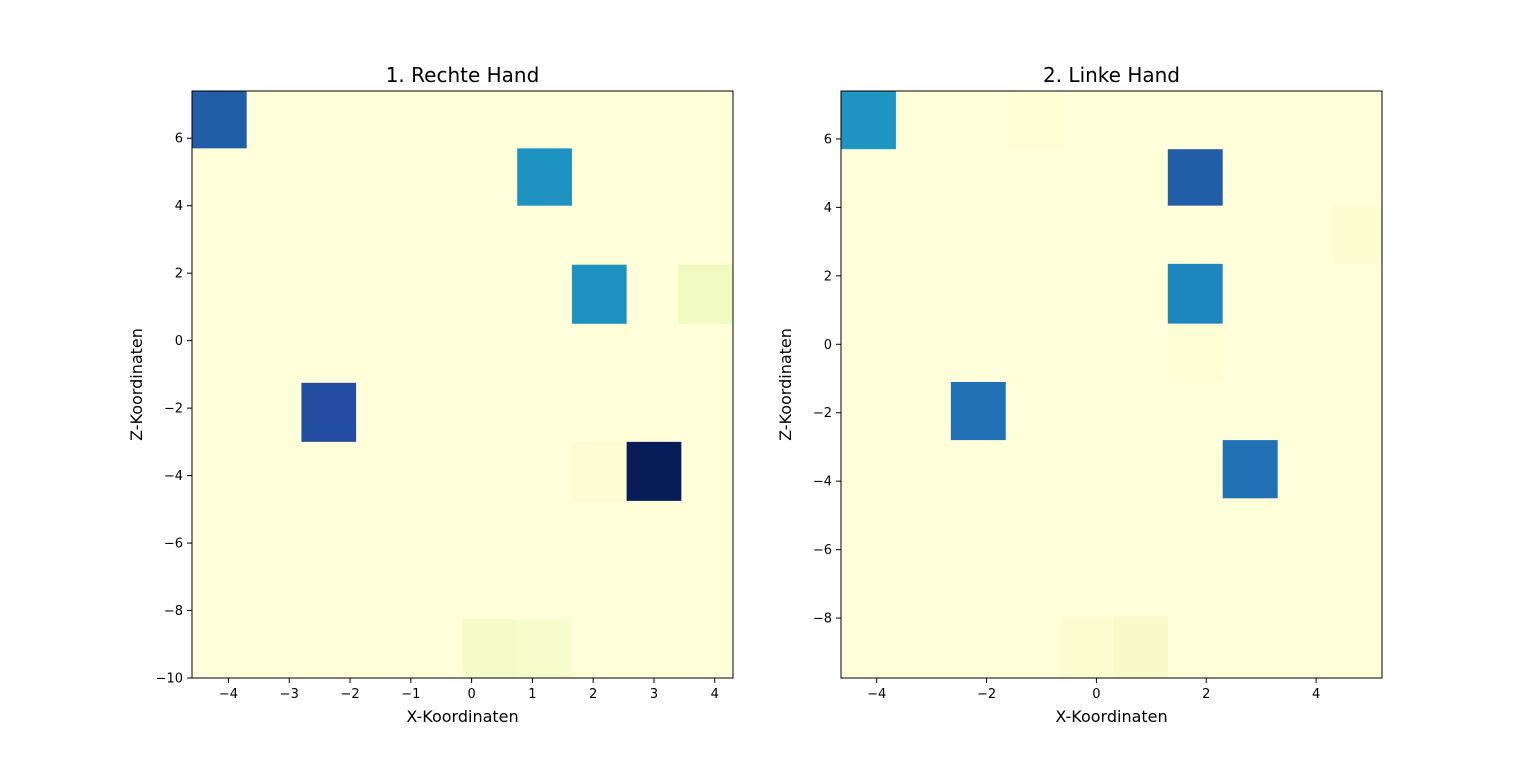  Describe the element at coordinates (654, 694) in the screenshot. I see `x-tick-label: 3` at that location.